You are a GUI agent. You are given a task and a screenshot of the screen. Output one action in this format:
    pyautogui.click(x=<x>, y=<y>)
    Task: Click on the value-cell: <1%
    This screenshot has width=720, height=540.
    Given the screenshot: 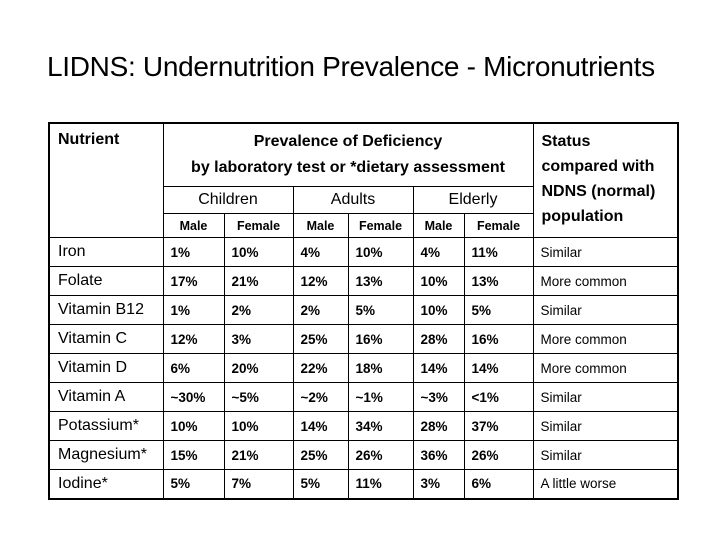 What is the action you would take?
    pyautogui.click(x=498, y=397)
    